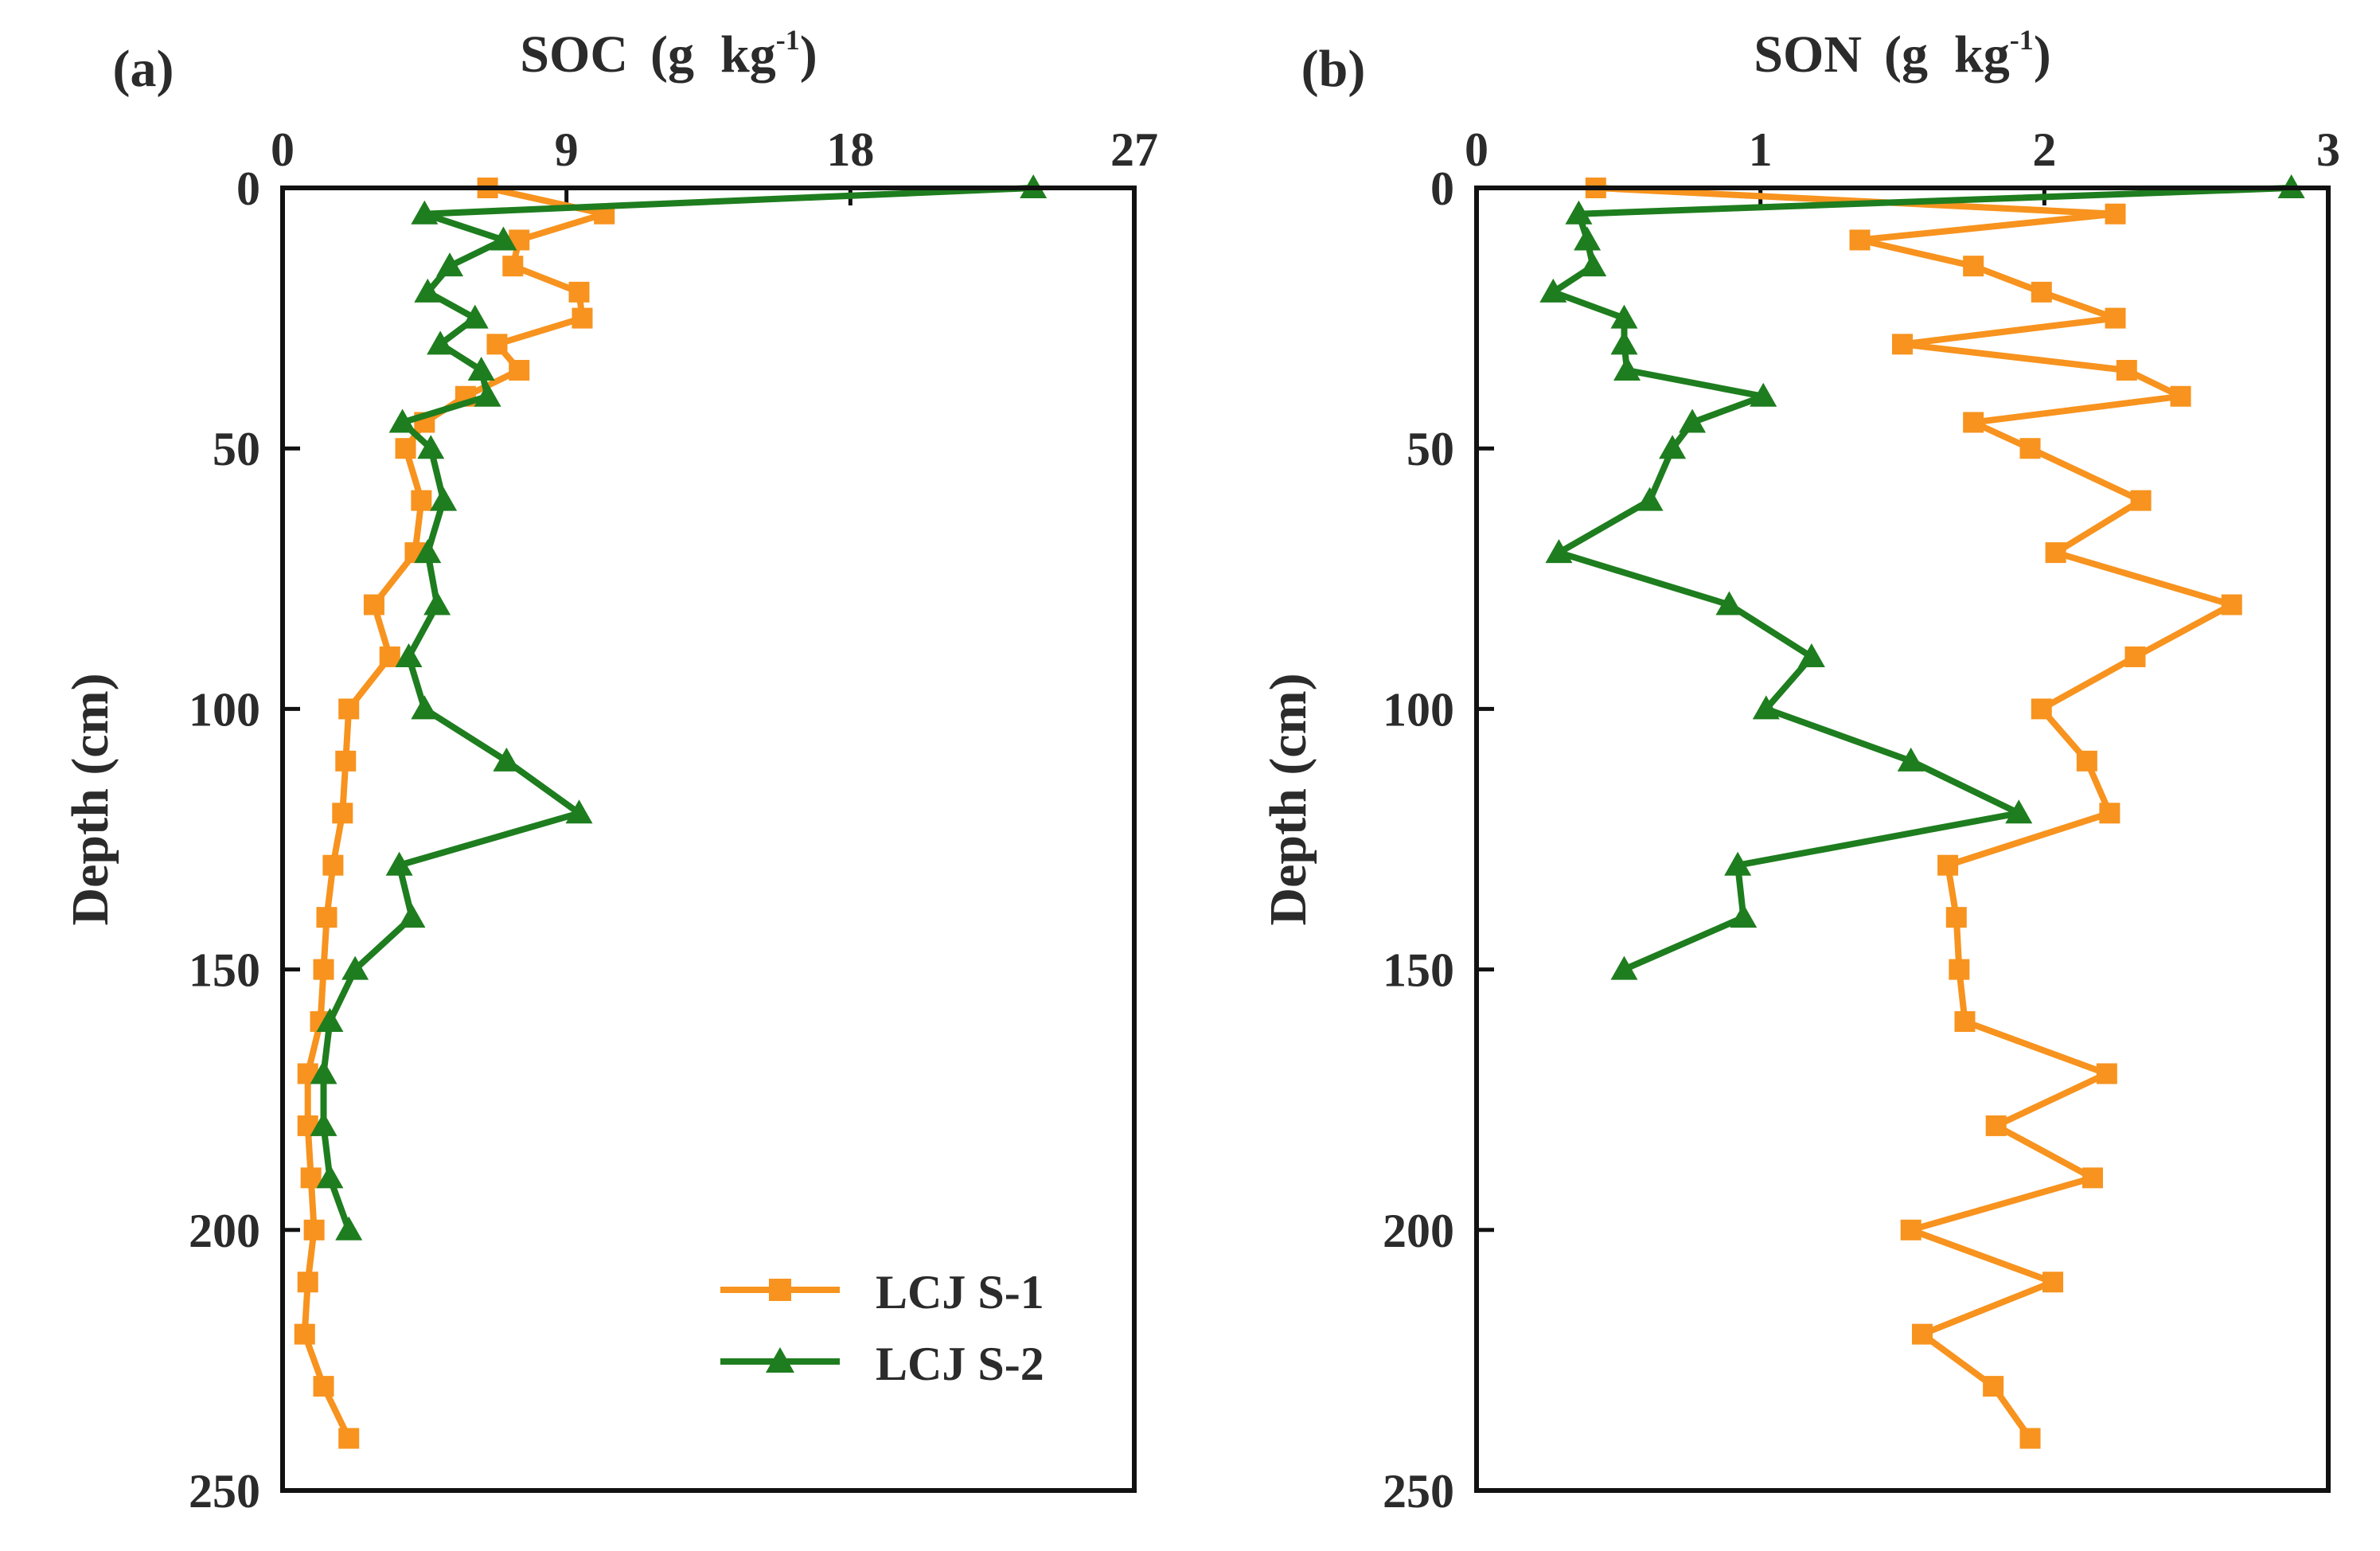 This screenshot has width=2380, height=1551. Describe the element at coordinates (808, 54) in the screenshot. I see `x-axis-unit-close-a: )` at that location.